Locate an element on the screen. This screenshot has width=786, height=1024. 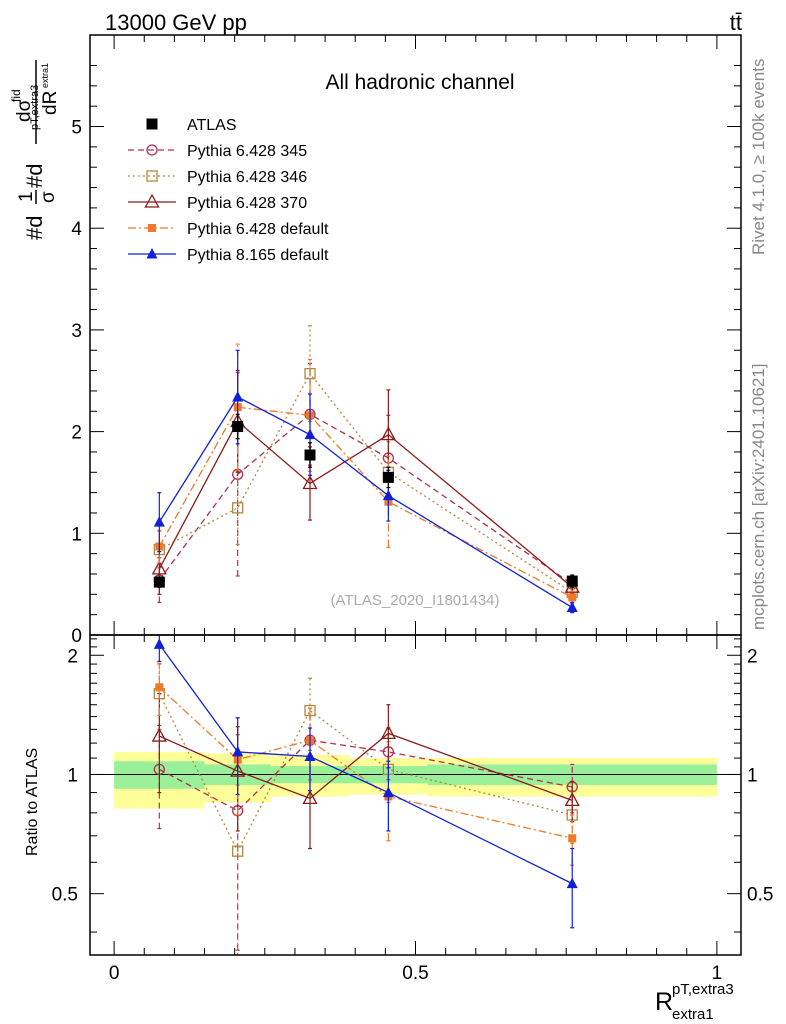
main-series-p8def is located at coordinates (365, 481).